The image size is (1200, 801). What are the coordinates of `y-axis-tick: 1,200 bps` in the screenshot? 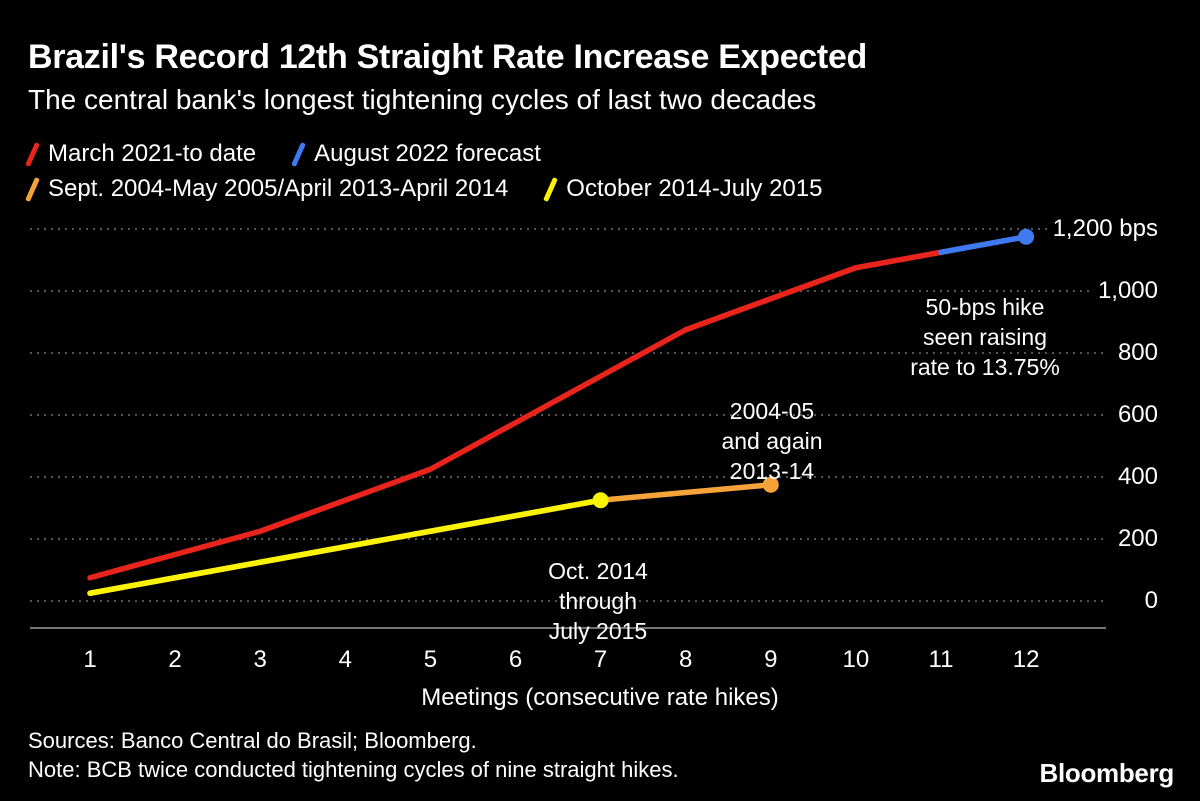 It's located at (1102, 229).